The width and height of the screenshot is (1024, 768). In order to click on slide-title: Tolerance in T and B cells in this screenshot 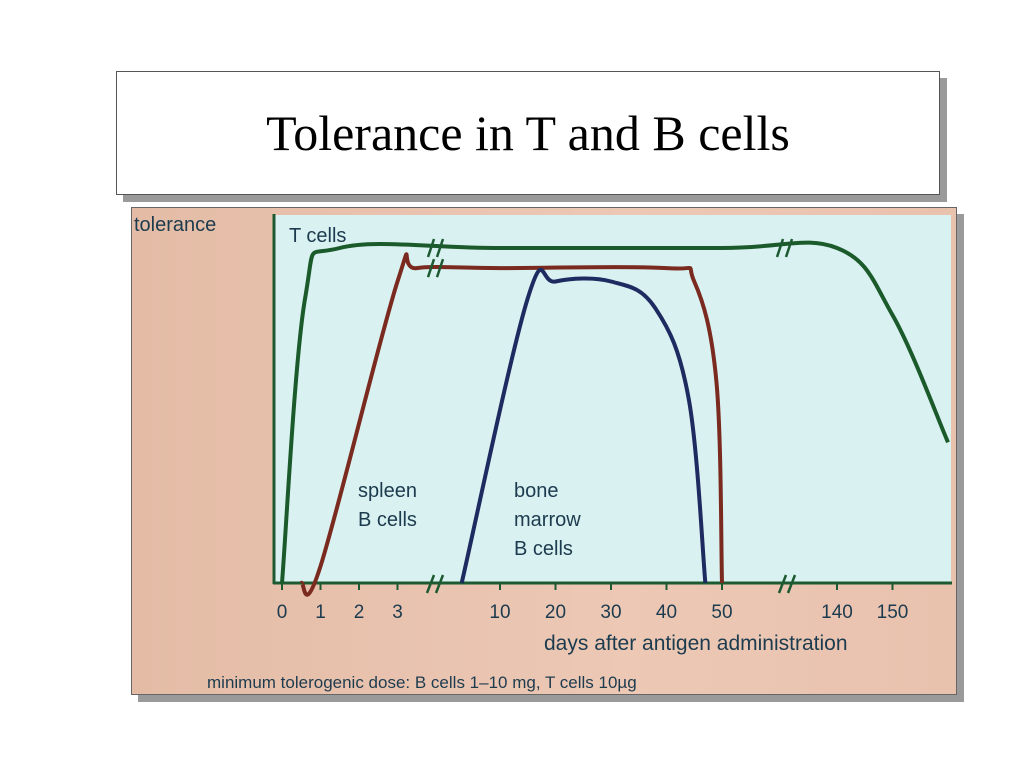, I will do `click(528, 133)`.